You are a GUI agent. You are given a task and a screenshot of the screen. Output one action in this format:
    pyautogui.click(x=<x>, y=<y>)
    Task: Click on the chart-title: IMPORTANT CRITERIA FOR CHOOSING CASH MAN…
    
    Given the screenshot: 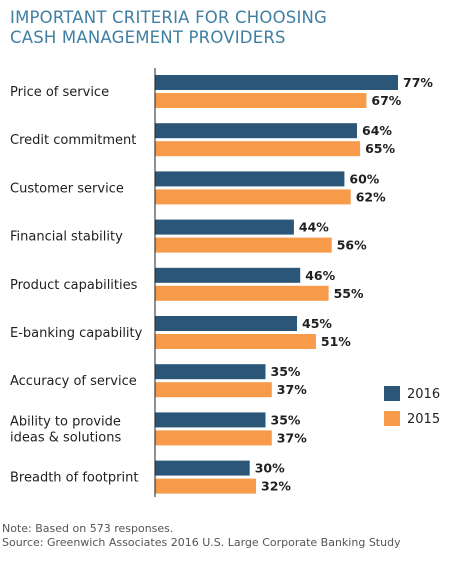 What is the action you would take?
    pyautogui.click(x=230, y=28)
    